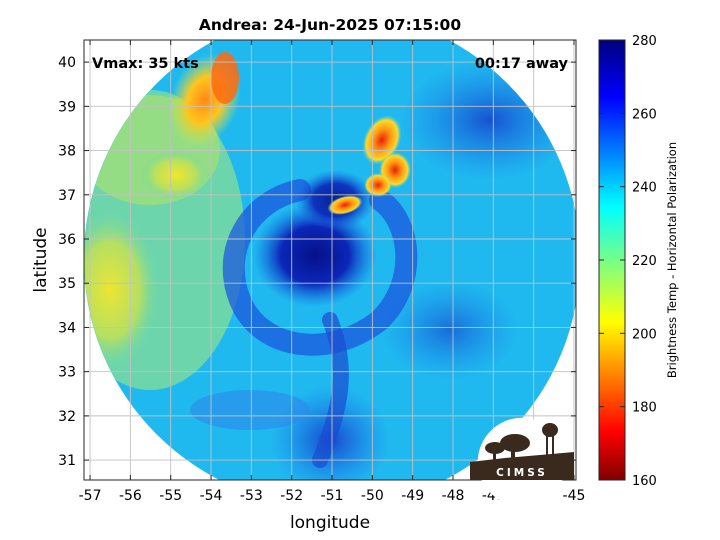  What do you see at coordinates (67, 417) in the screenshot?
I see `y-tick-label: 32` at bounding box center [67, 417].